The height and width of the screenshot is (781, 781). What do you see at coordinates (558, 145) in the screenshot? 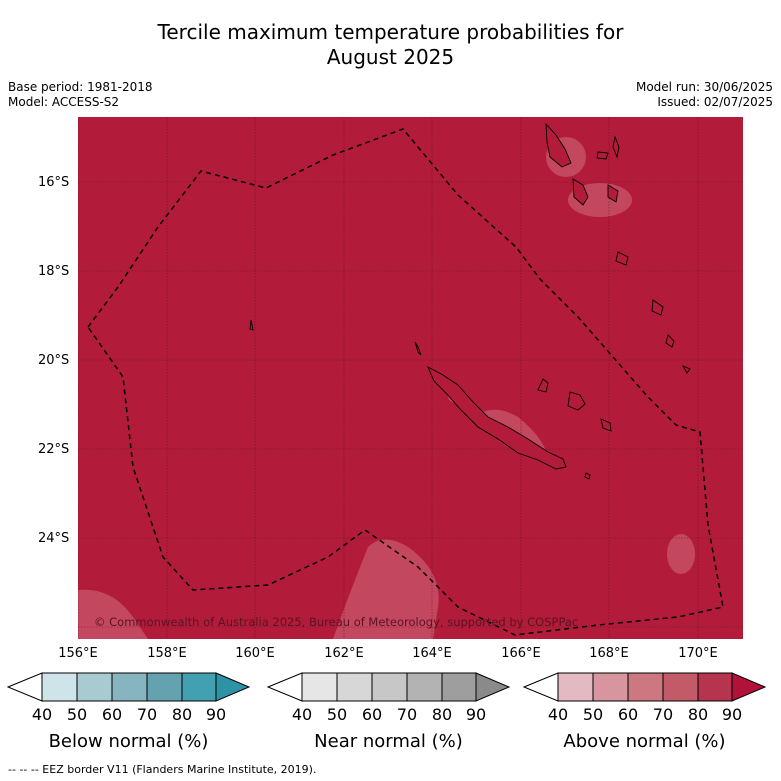
I see `vanuatu-santo` at bounding box center [558, 145].